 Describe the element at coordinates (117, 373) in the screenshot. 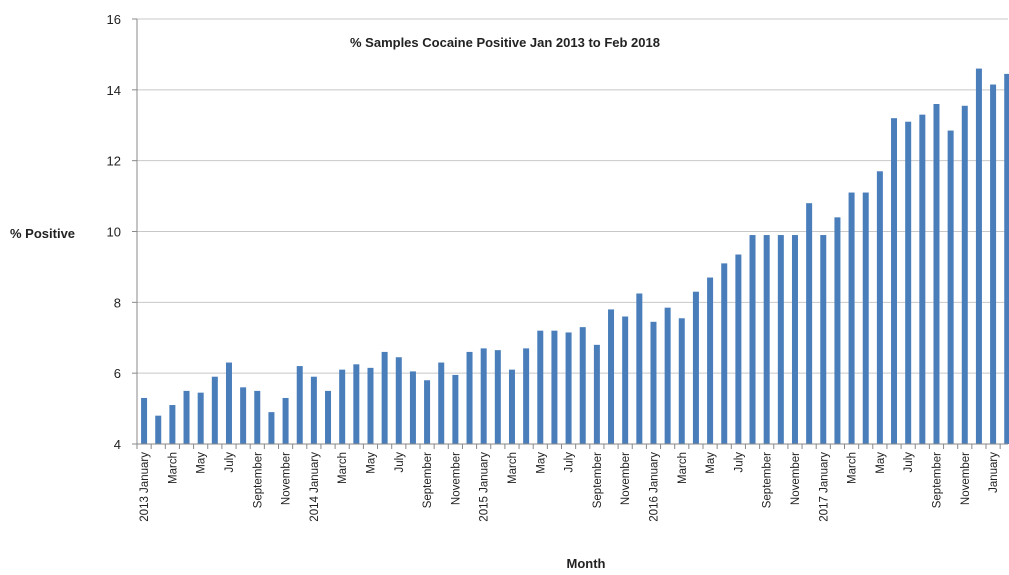

I see `y-tick-label: 6` at that location.